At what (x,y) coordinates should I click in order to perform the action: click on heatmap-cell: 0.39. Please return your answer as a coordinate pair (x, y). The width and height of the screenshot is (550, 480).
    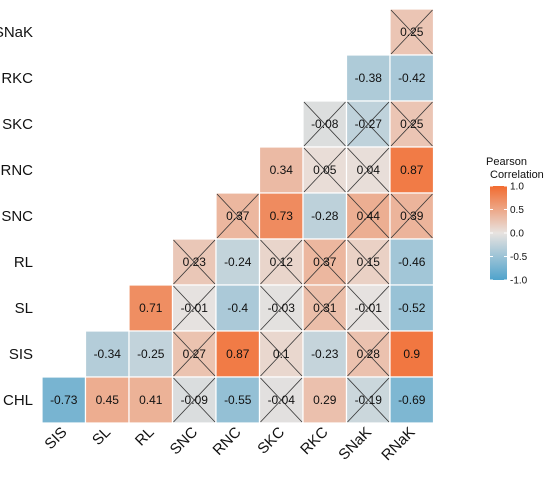
    Looking at the image, I should click on (412, 216).